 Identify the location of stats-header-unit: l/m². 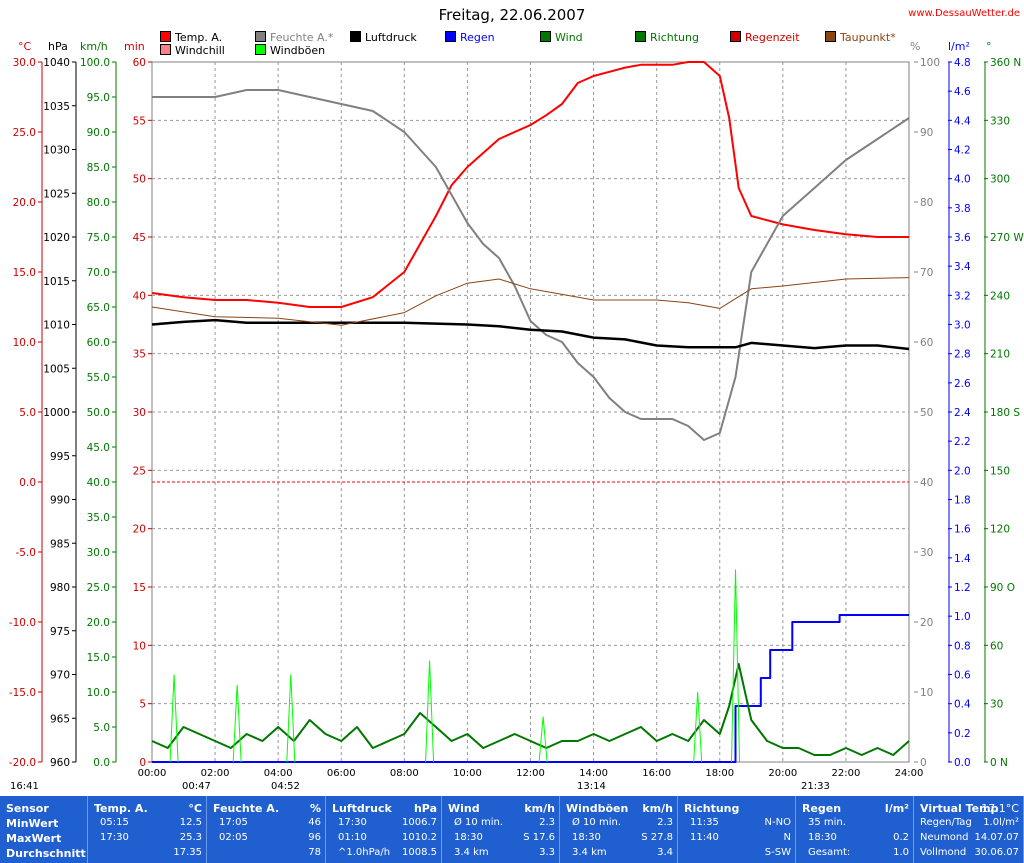
(896, 808).